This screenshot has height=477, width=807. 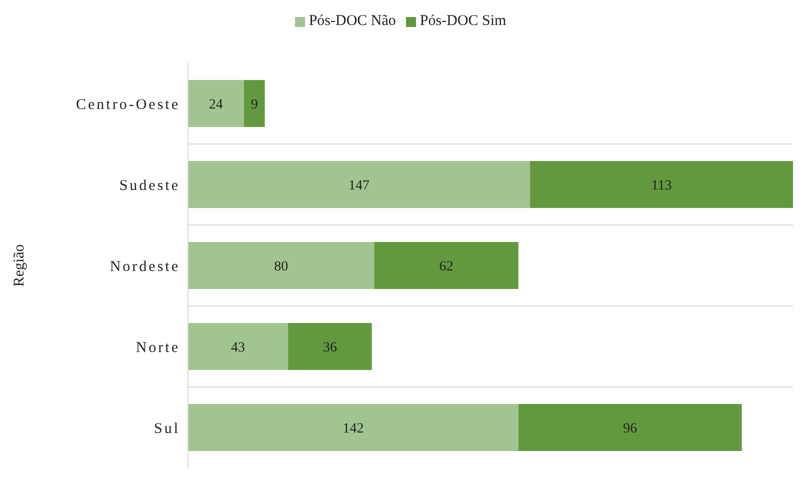 I want to click on data-label: 80, so click(x=281, y=266).